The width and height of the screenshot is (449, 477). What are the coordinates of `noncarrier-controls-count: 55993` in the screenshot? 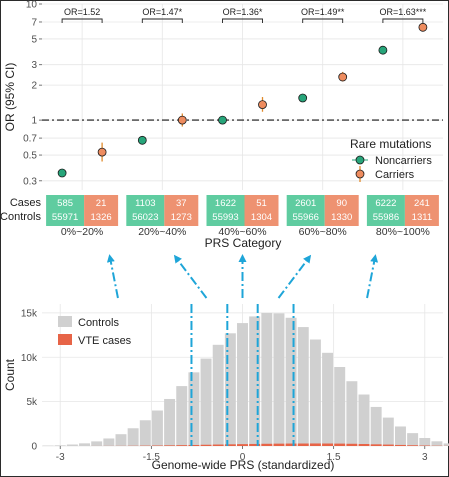 It's located at (225, 217).